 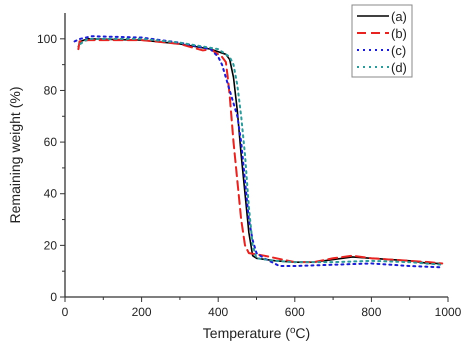 What do you see at coordinates (51, 193) in the screenshot?
I see `y-tick-label: 40` at bounding box center [51, 193].